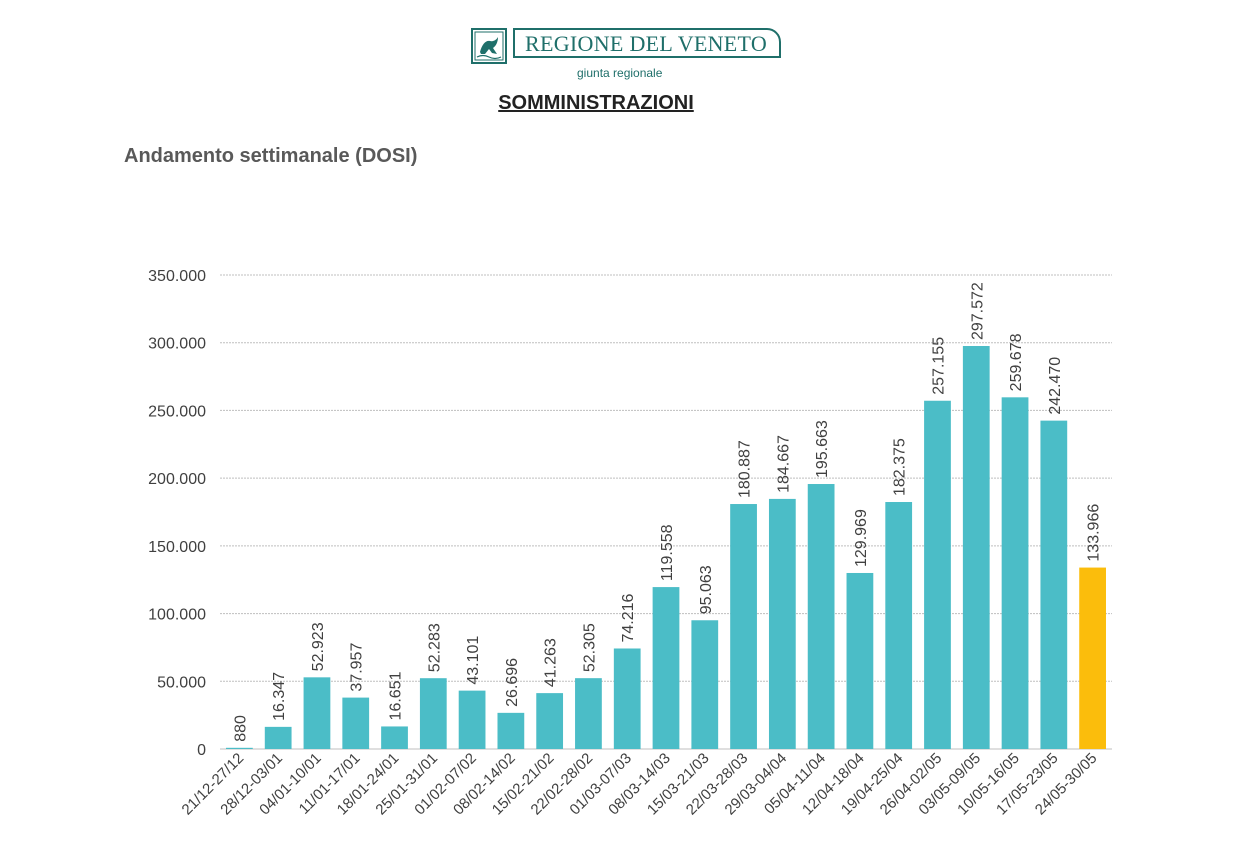  Describe the element at coordinates (620, 73) in the screenshot. I see `brand-subtitle: giunta regionale` at that location.